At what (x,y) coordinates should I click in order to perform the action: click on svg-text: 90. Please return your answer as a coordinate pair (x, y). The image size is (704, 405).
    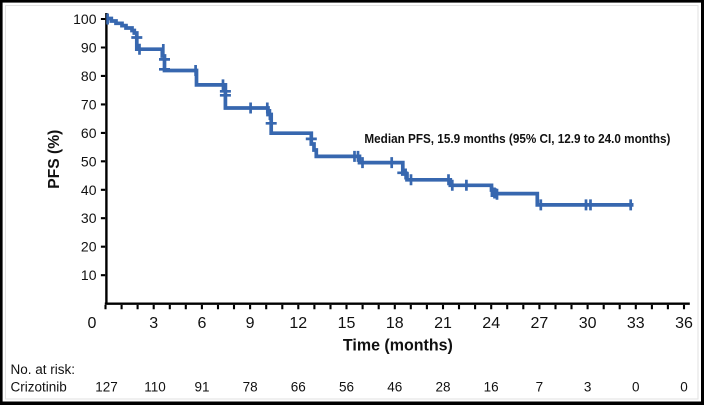
    Looking at the image, I should click on (89, 48).